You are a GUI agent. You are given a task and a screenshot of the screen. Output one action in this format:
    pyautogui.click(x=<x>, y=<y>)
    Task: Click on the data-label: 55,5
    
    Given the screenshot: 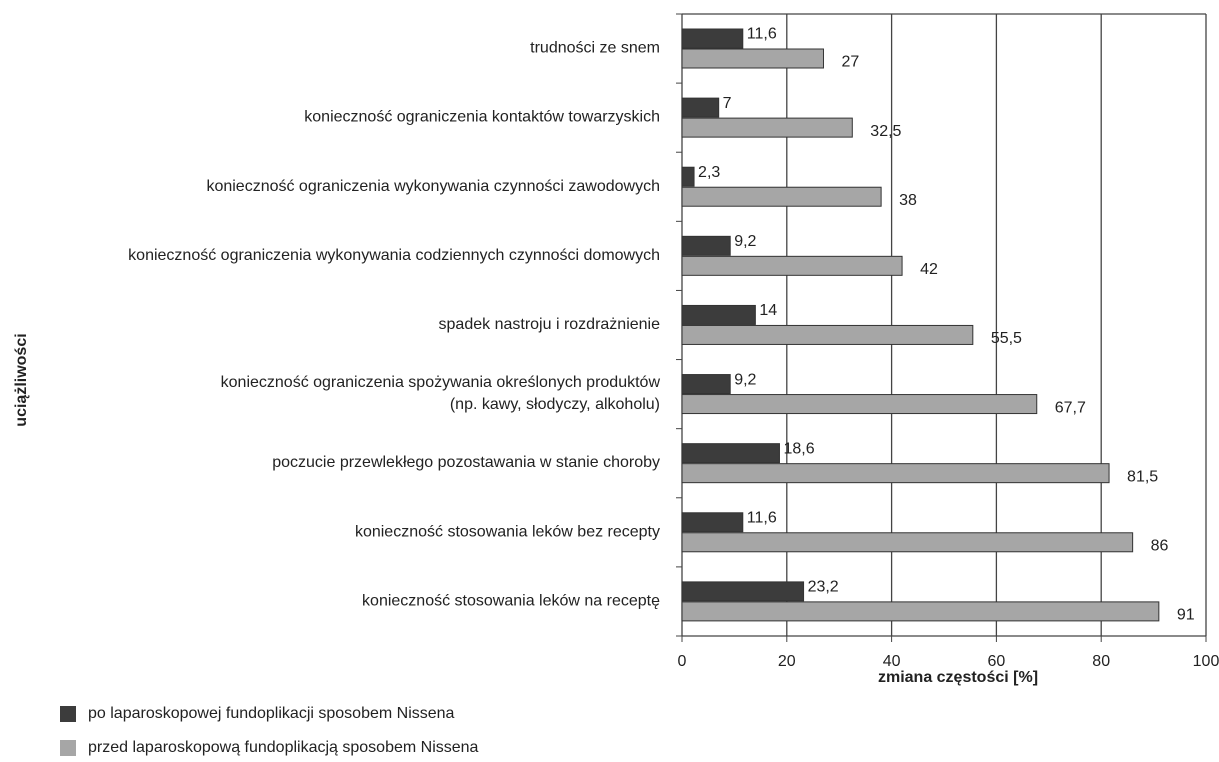 What is the action you would take?
    pyautogui.click(x=1006, y=338)
    